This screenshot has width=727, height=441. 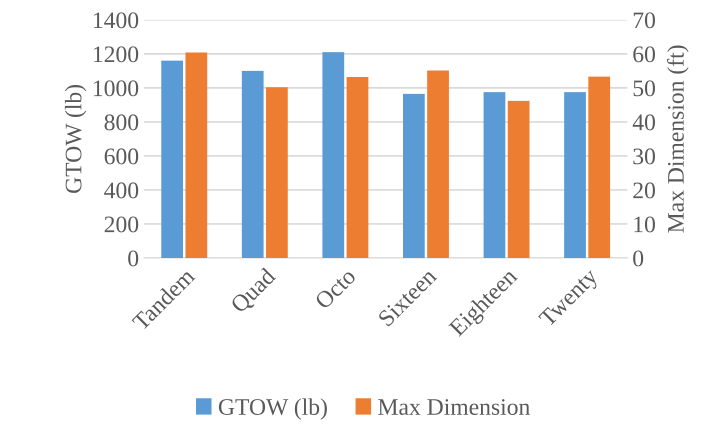 I want to click on y-tick-label: 0, so click(x=133, y=258).